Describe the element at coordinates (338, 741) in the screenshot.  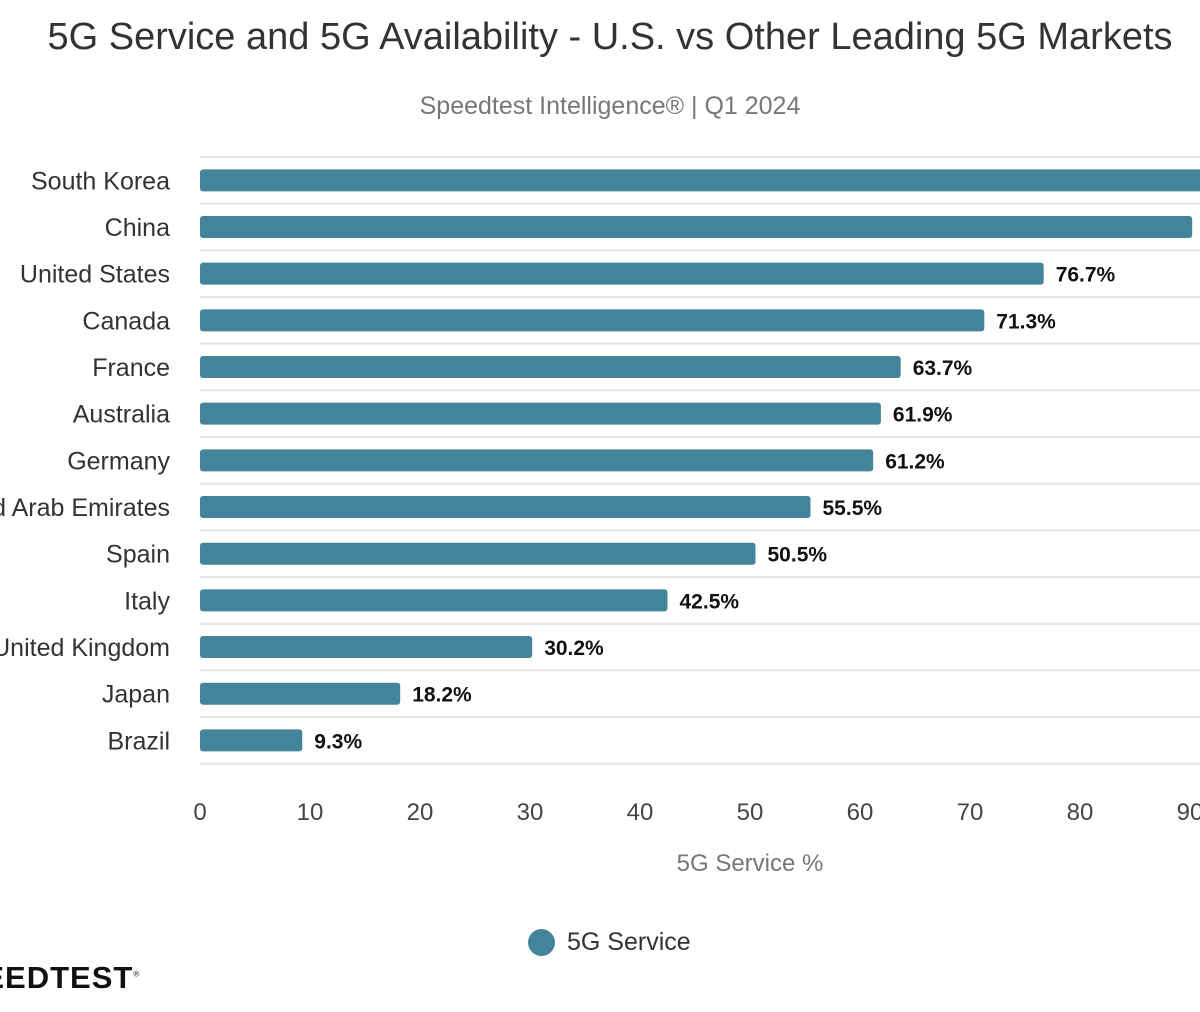
I see `data-label: 9.3%` at that location.